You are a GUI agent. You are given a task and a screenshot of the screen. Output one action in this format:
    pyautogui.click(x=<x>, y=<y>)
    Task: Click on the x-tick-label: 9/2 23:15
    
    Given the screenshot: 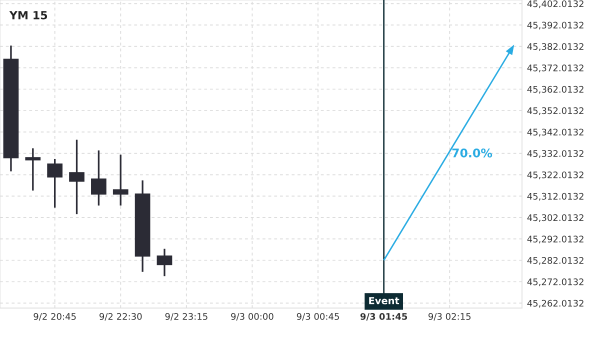 What is the action you would take?
    pyautogui.click(x=186, y=317)
    